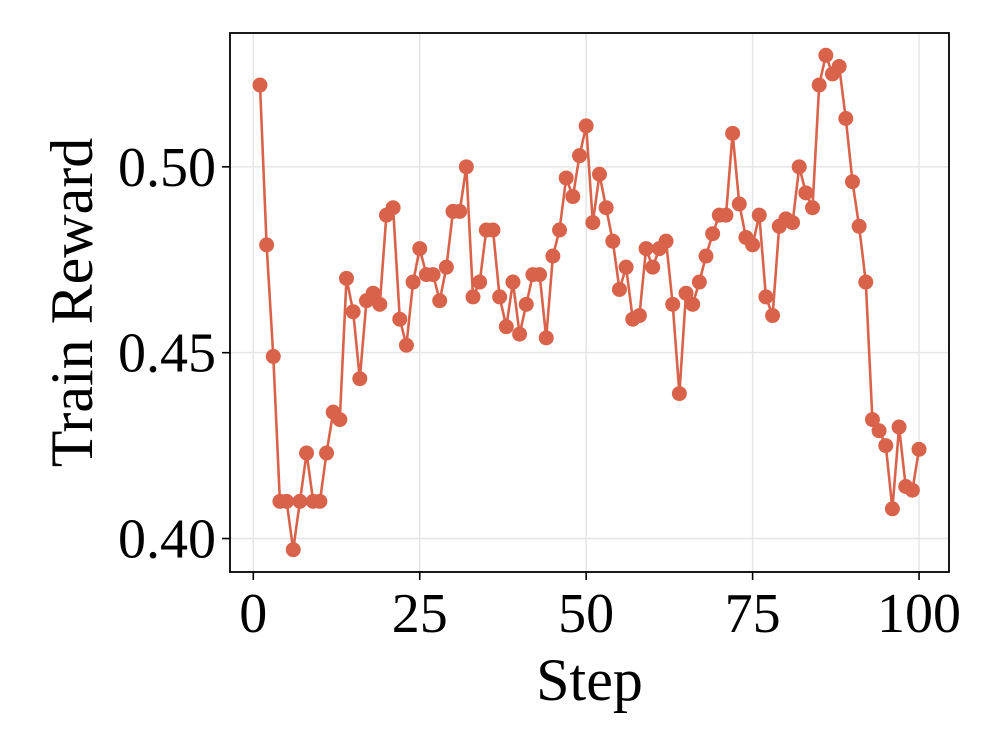 This screenshot has width=996, height=747. What do you see at coordinates (253, 614) in the screenshot?
I see `x-tick-label: 0` at bounding box center [253, 614].